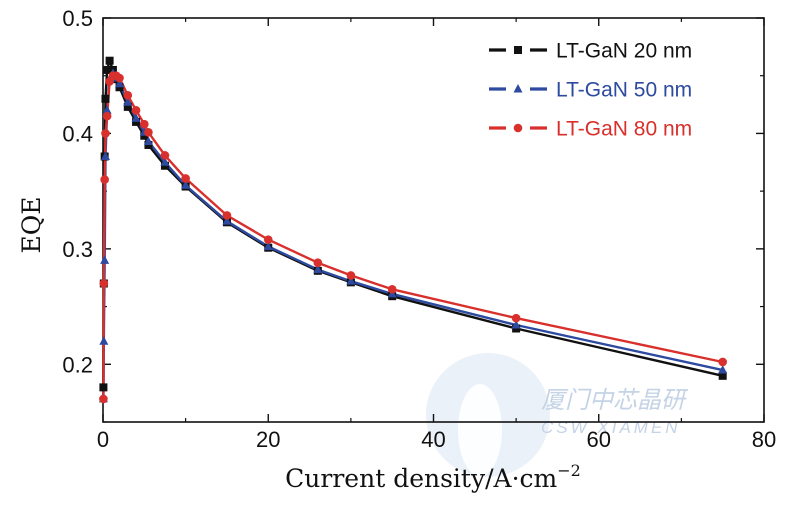 Image resolution: width=802 pixels, height=506 pixels. I want to click on x-tick-label: 20, so click(268, 439).